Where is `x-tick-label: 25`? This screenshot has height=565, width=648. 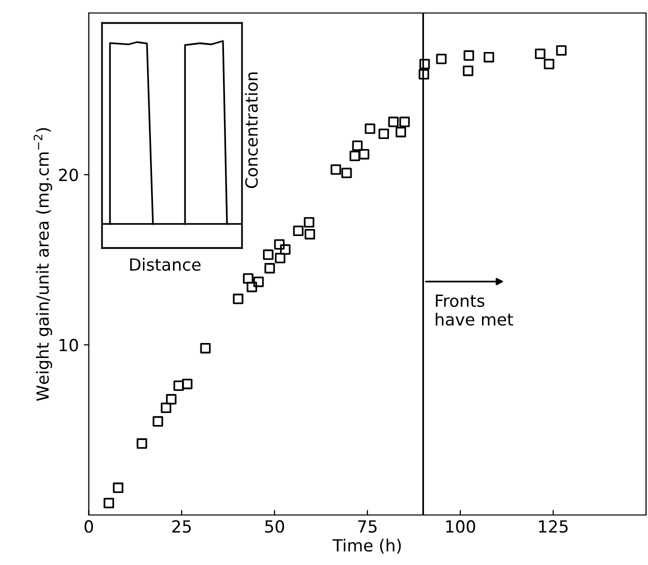
x-tick-label: 25 is located at coordinates (181, 526).